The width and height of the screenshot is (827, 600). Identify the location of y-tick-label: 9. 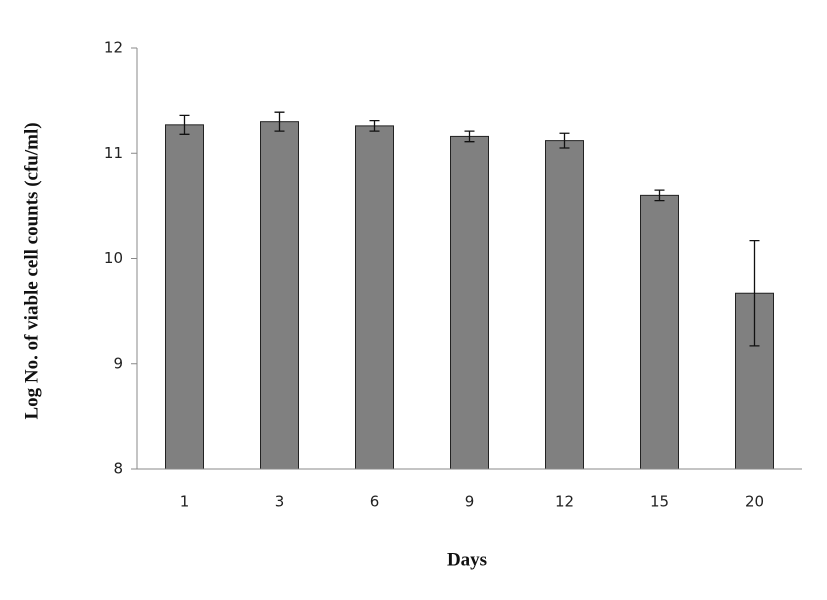
(118, 363).